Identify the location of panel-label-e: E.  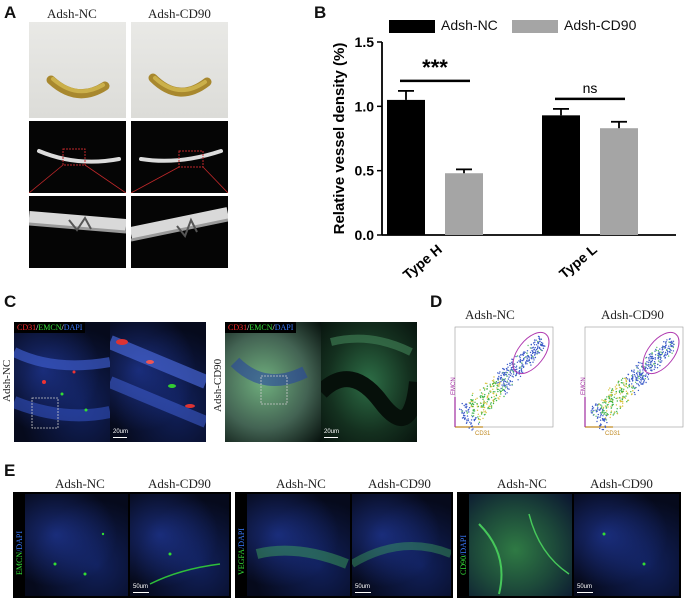
(10, 470).